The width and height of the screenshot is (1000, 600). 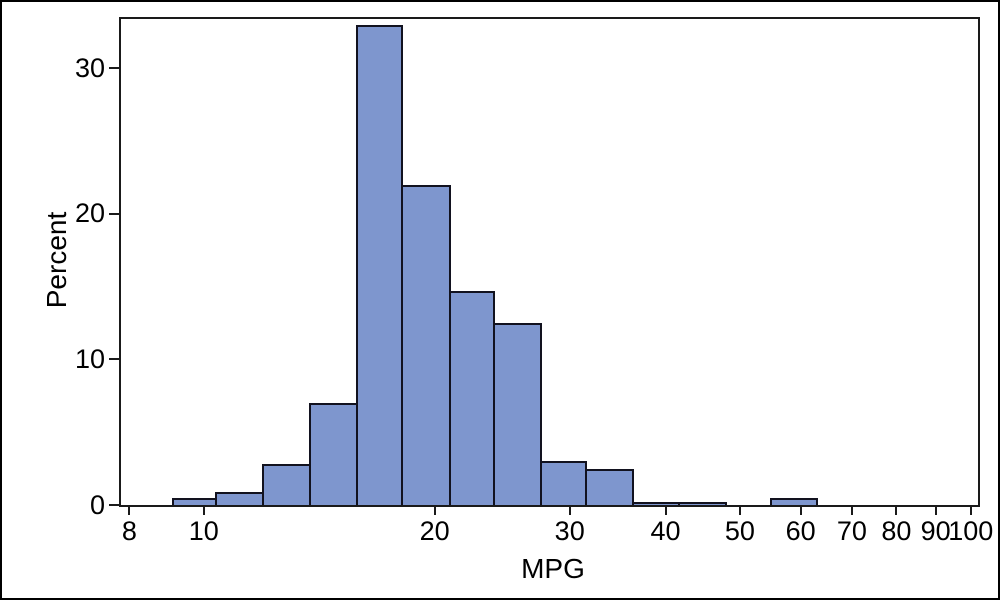 What do you see at coordinates (89, 213) in the screenshot?
I see `y-tick-label: 20` at bounding box center [89, 213].